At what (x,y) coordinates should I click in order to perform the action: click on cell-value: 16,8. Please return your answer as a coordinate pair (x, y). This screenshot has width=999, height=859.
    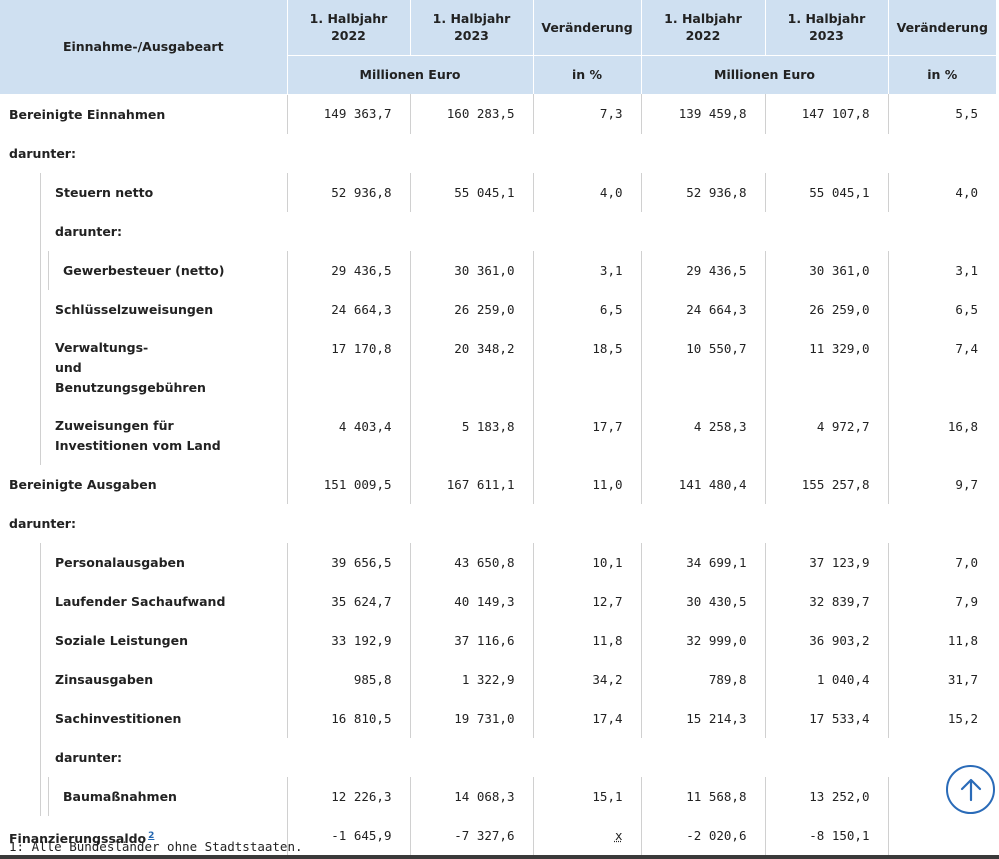
    Looking at the image, I should click on (941, 435).